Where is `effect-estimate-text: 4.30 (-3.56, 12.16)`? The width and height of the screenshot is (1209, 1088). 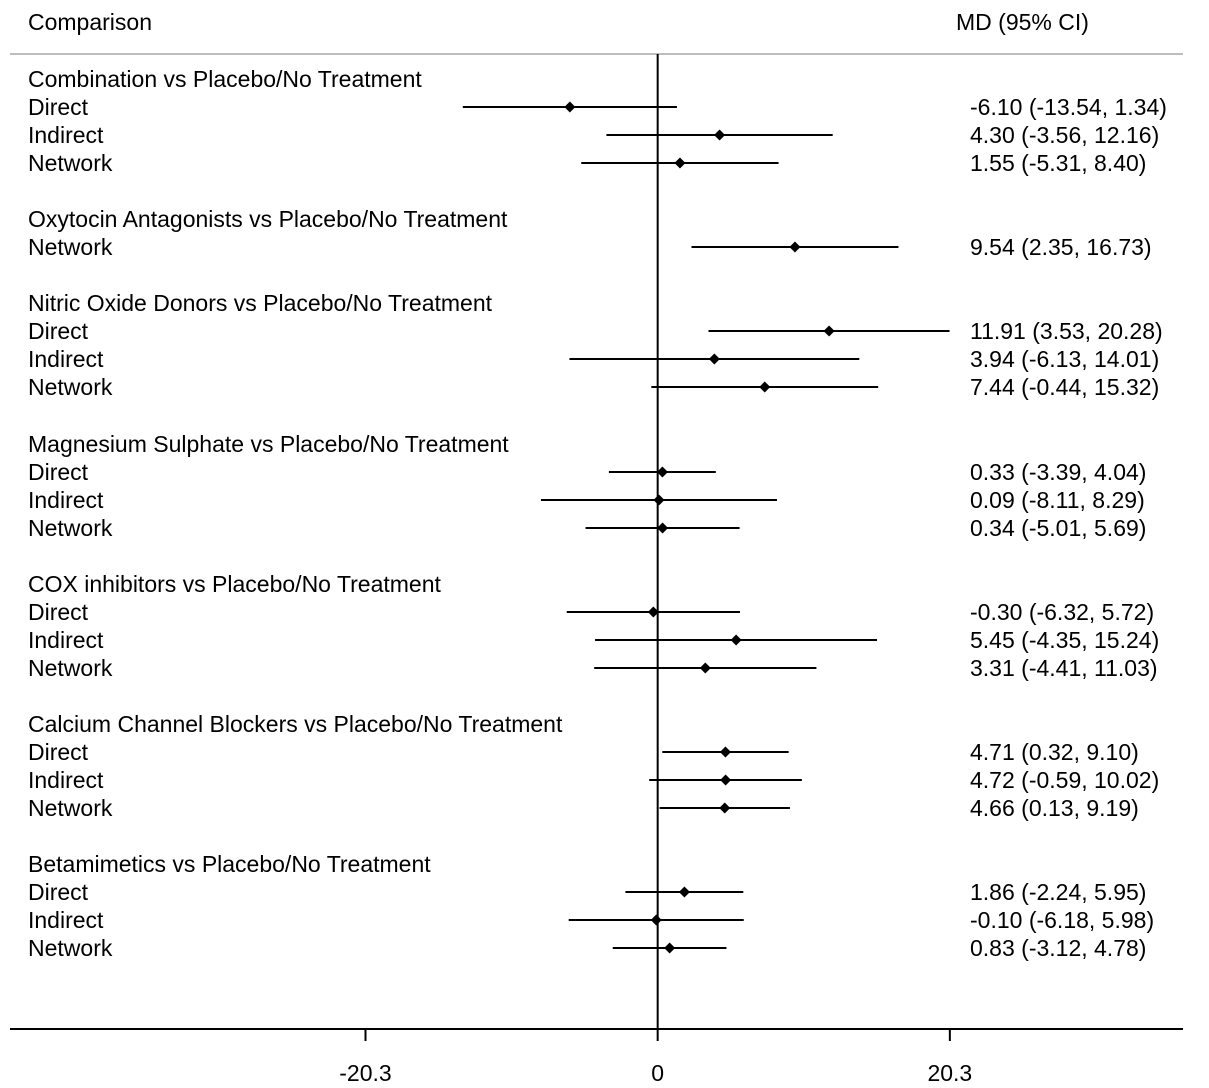 effect-estimate-text: 4.30 (-3.56, 12.16) is located at coordinates (1064, 135).